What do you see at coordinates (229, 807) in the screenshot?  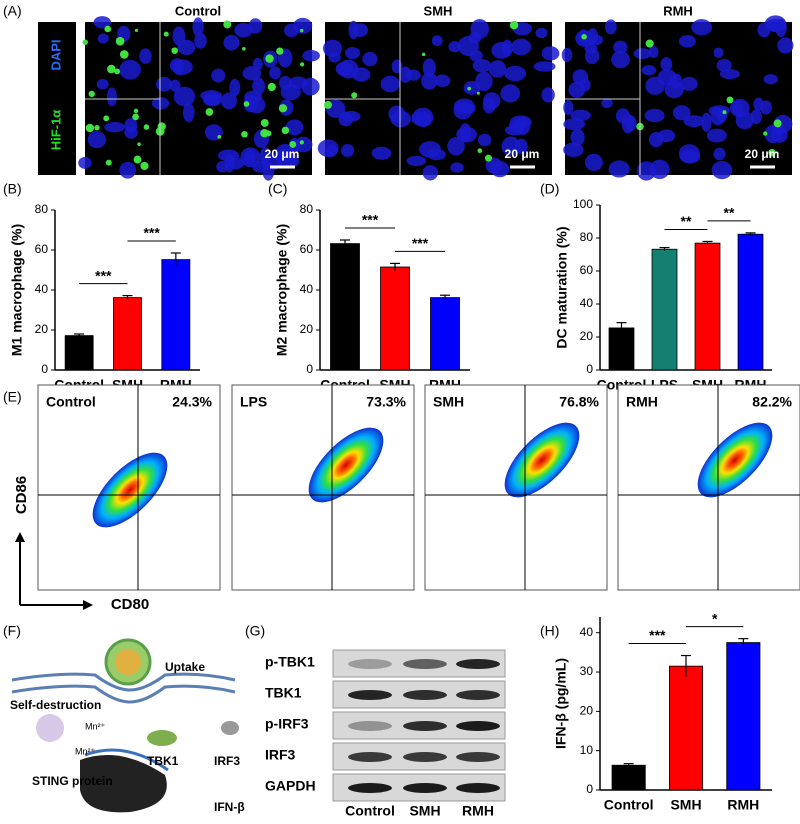 I see `diagram-label: IFN-β` at bounding box center [229, 807].